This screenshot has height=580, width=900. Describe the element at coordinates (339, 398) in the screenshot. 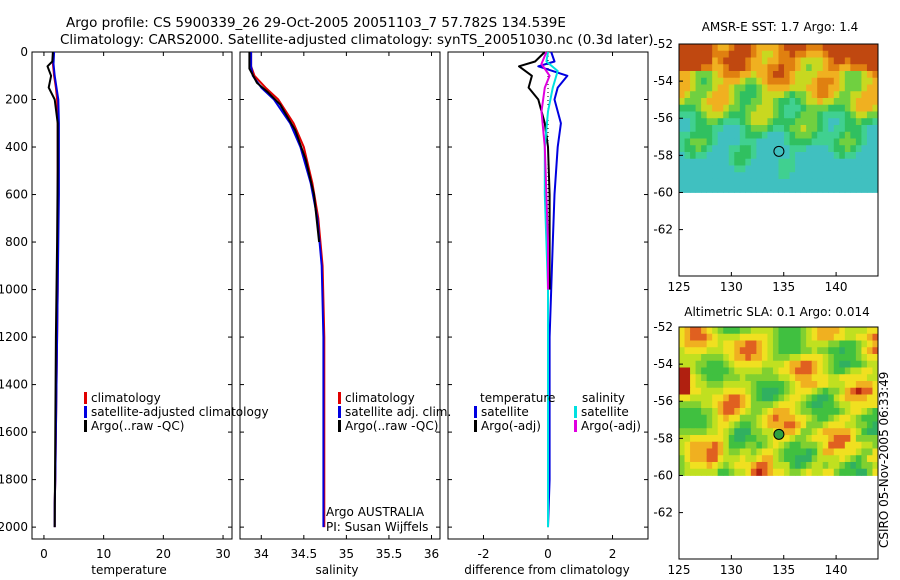

I see `legend-swatch-climatology` at that location.